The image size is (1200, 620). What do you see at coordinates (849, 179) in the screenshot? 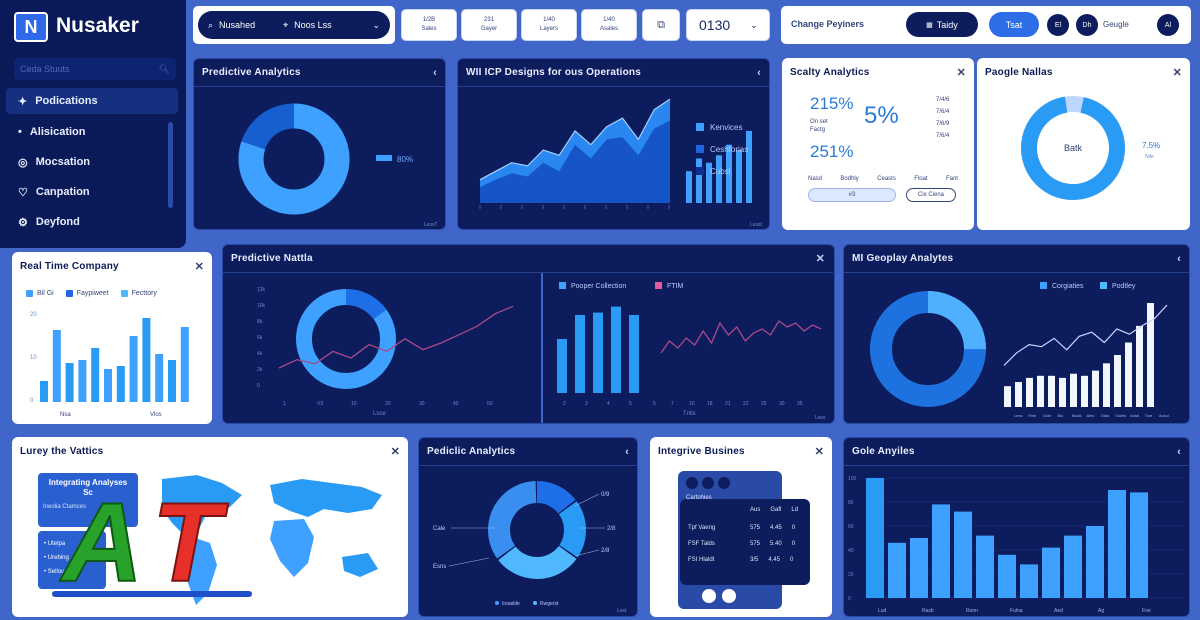
I see `tab: Bodhly` at bounding box center [849, 179].